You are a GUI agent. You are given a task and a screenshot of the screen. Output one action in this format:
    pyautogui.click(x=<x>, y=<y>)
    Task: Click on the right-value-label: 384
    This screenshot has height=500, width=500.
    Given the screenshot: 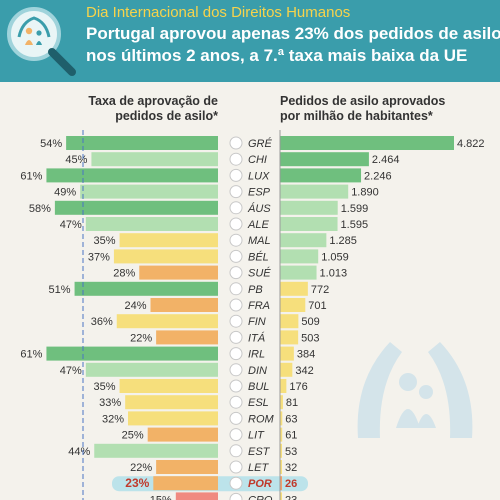 What is the action you would take?
    pyautogui.click(x=306, y=355)
    